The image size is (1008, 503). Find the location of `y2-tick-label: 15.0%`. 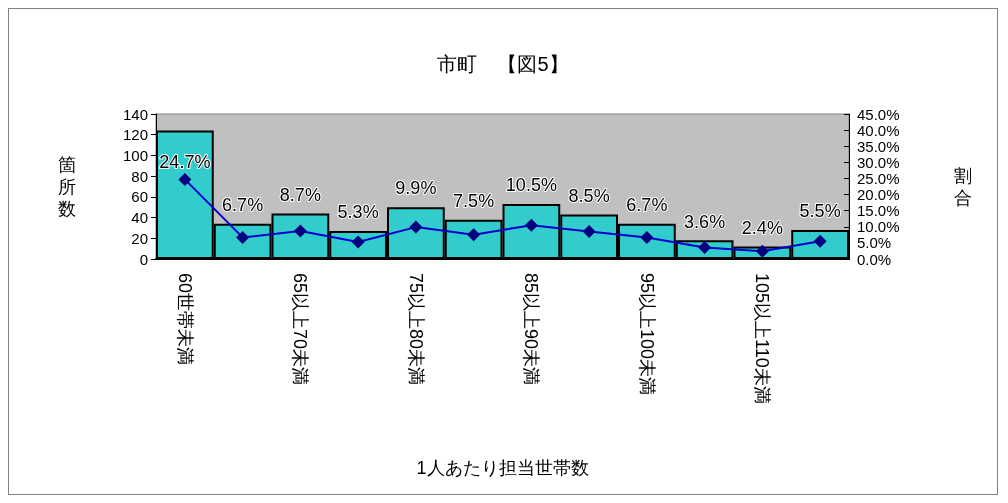

y2-tick-label: 15.0% is located at coordinates (878, 211).